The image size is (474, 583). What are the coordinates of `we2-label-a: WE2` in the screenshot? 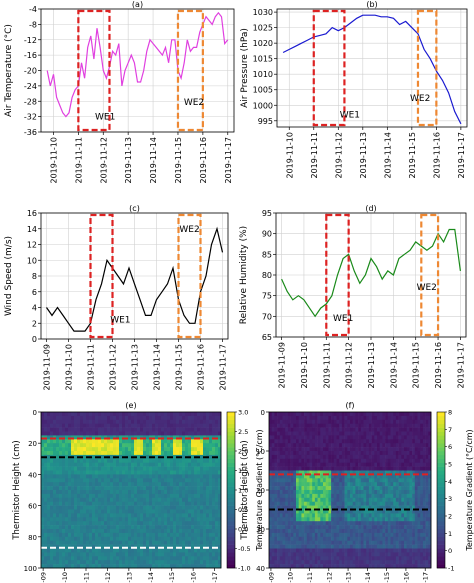 It's located at (194, 103).